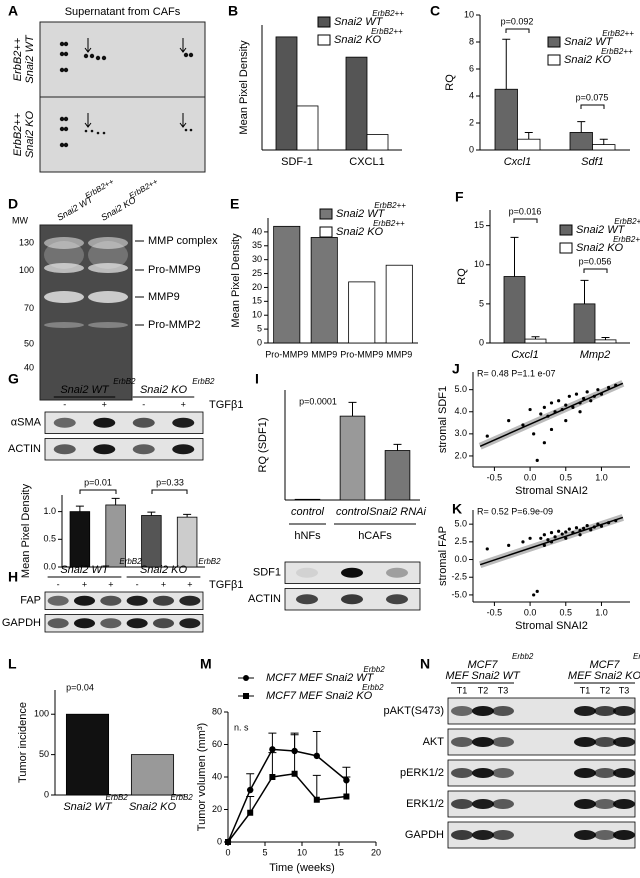 The height and width of the screenshot is (878, 640). What do you see at coordinates (21, 623) in the screenshot?
I see `row-label: GAPDH` at bounding box center [21, 623].